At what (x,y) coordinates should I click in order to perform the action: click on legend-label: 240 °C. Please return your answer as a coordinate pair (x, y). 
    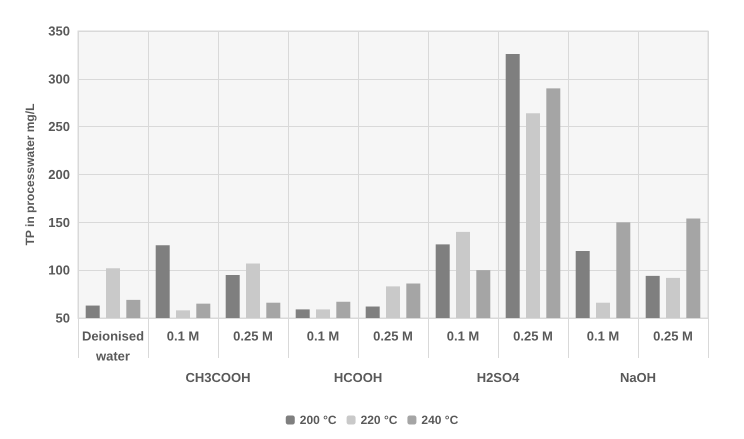
    Looking at the image, I should click on (440, 420).